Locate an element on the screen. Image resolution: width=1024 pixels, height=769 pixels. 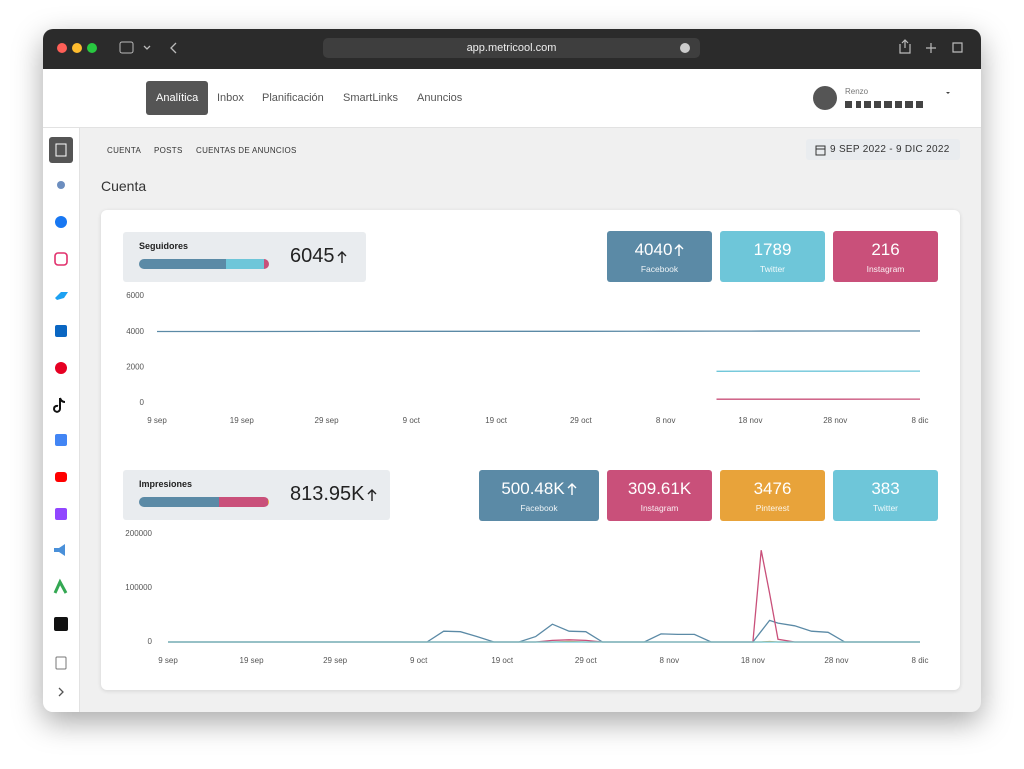
series-card: 309.61K Instagram is located at coordinates (659, 495).